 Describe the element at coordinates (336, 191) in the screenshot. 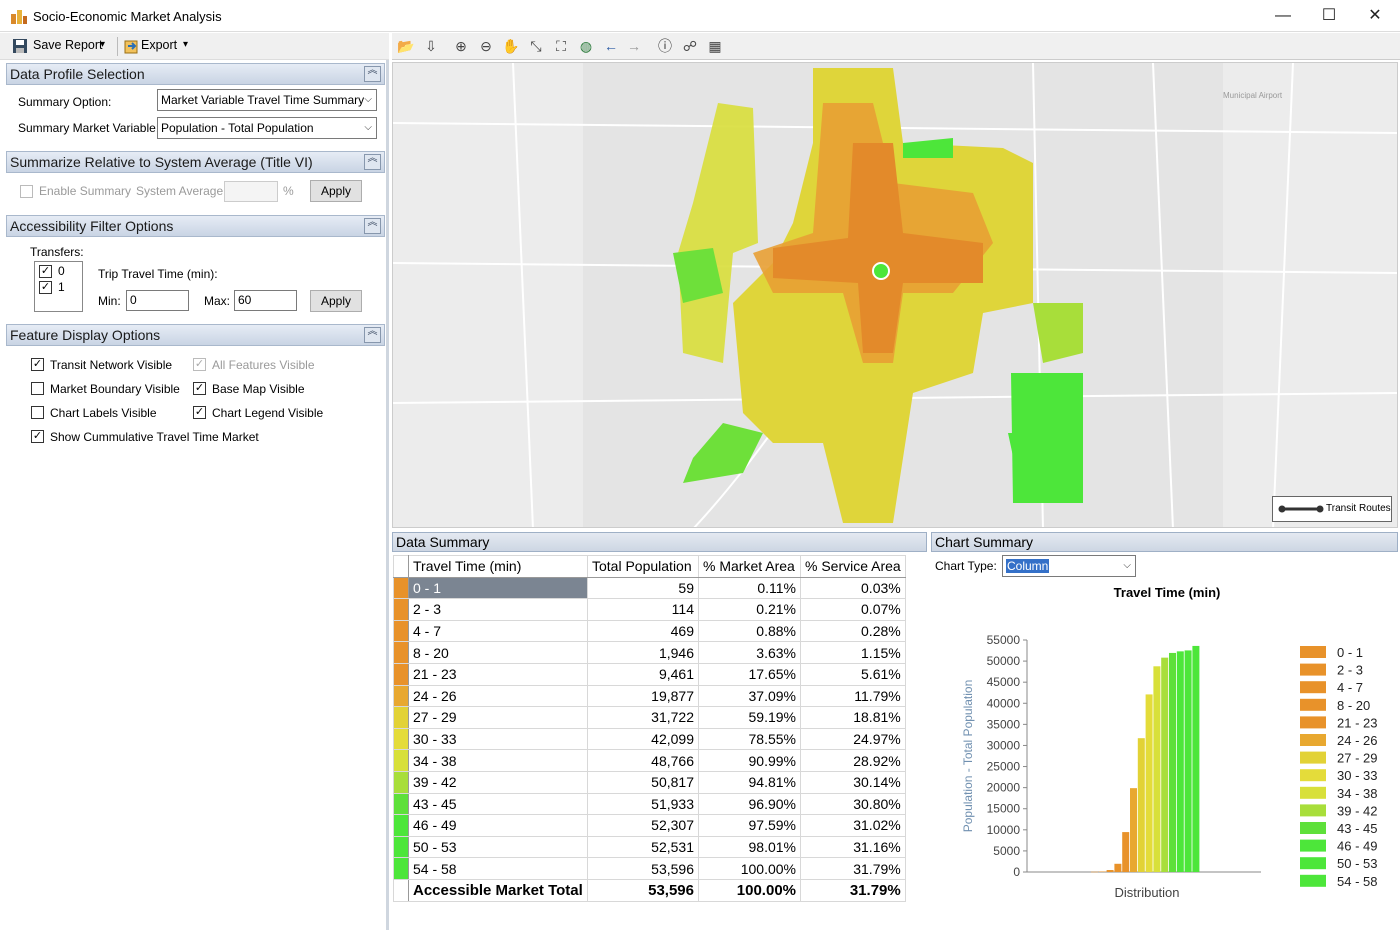

I see `summary-apply-button: Apply` at that location.